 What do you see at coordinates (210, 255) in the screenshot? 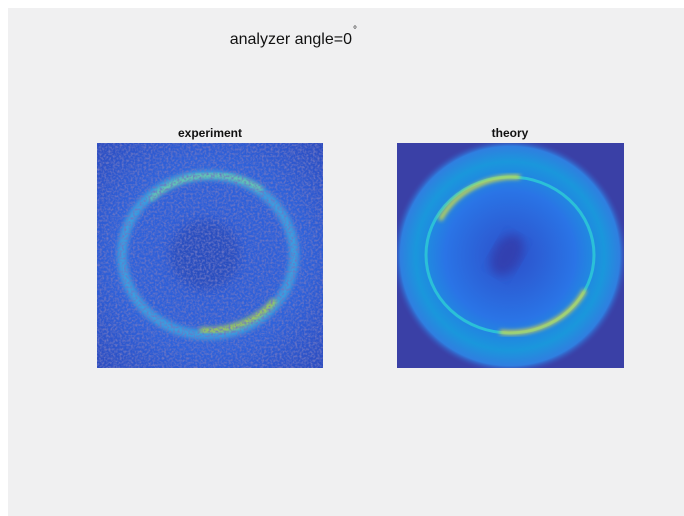
I see `experiment-image` at bounding box center [210, 255].